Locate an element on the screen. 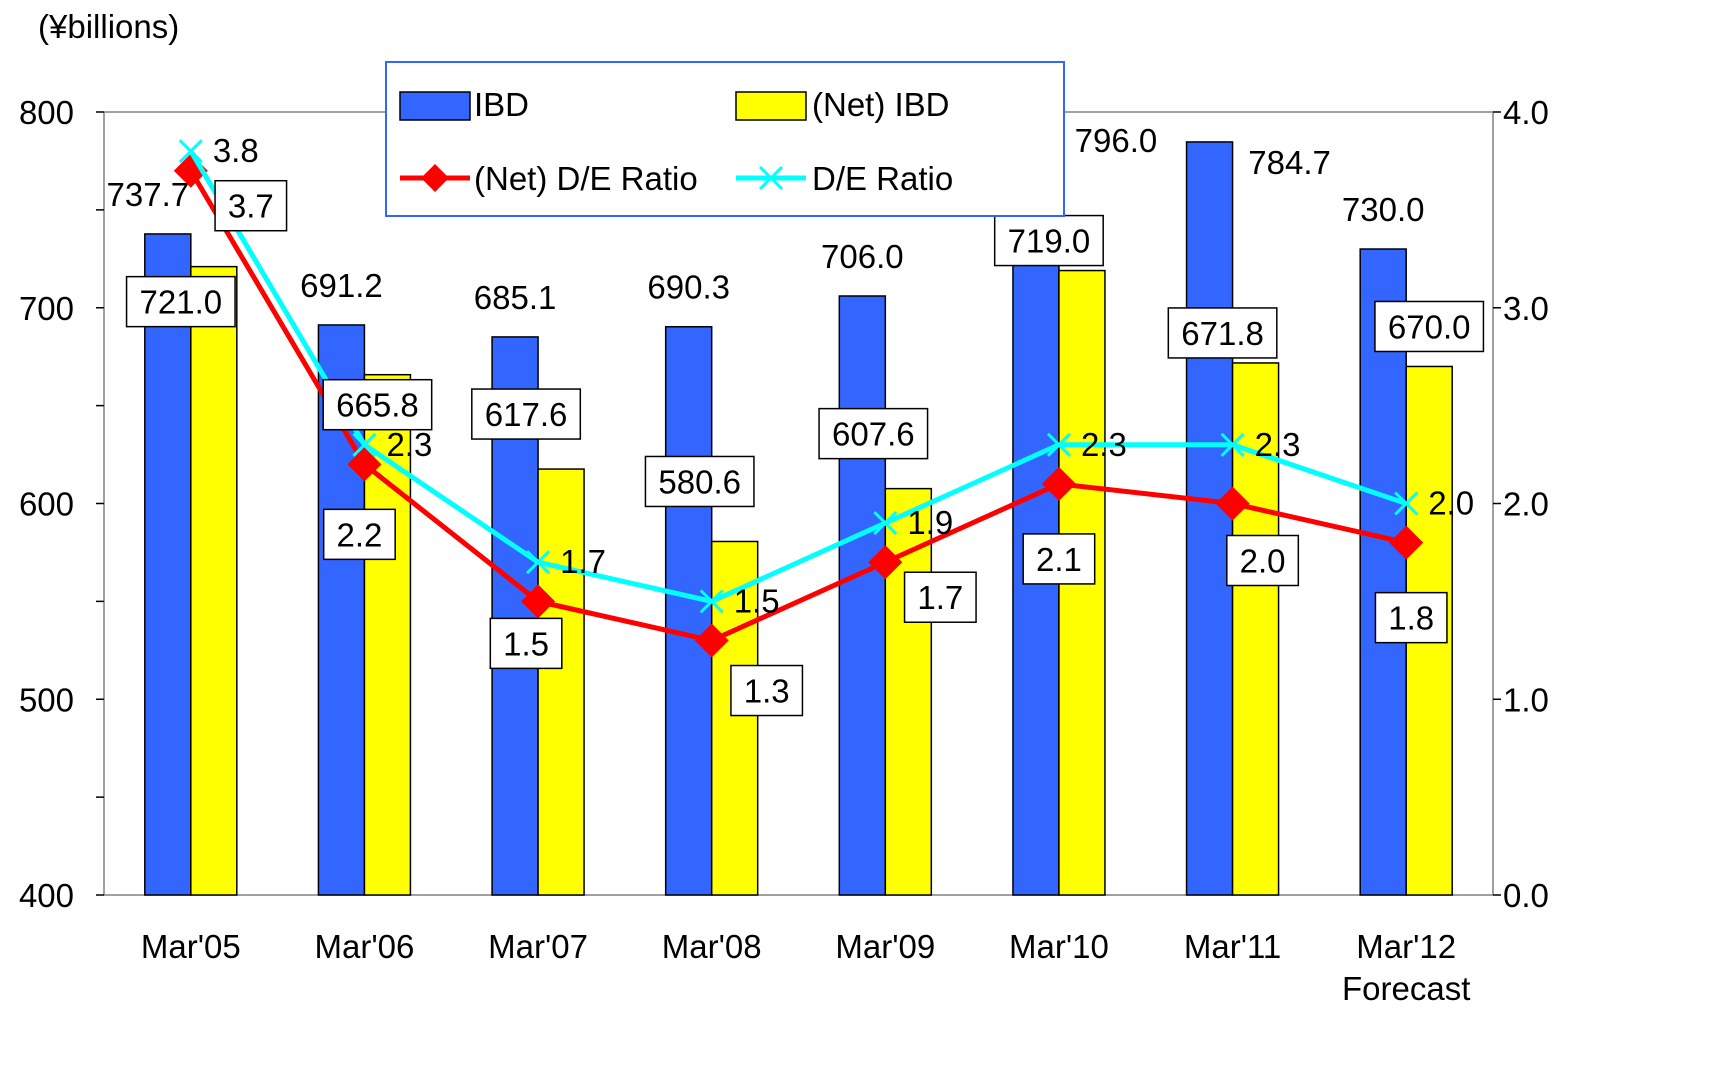 This screenshot has width=1711, height=1091. net-ibd-value-label: 607.6 is located at coordinates (873, 434).